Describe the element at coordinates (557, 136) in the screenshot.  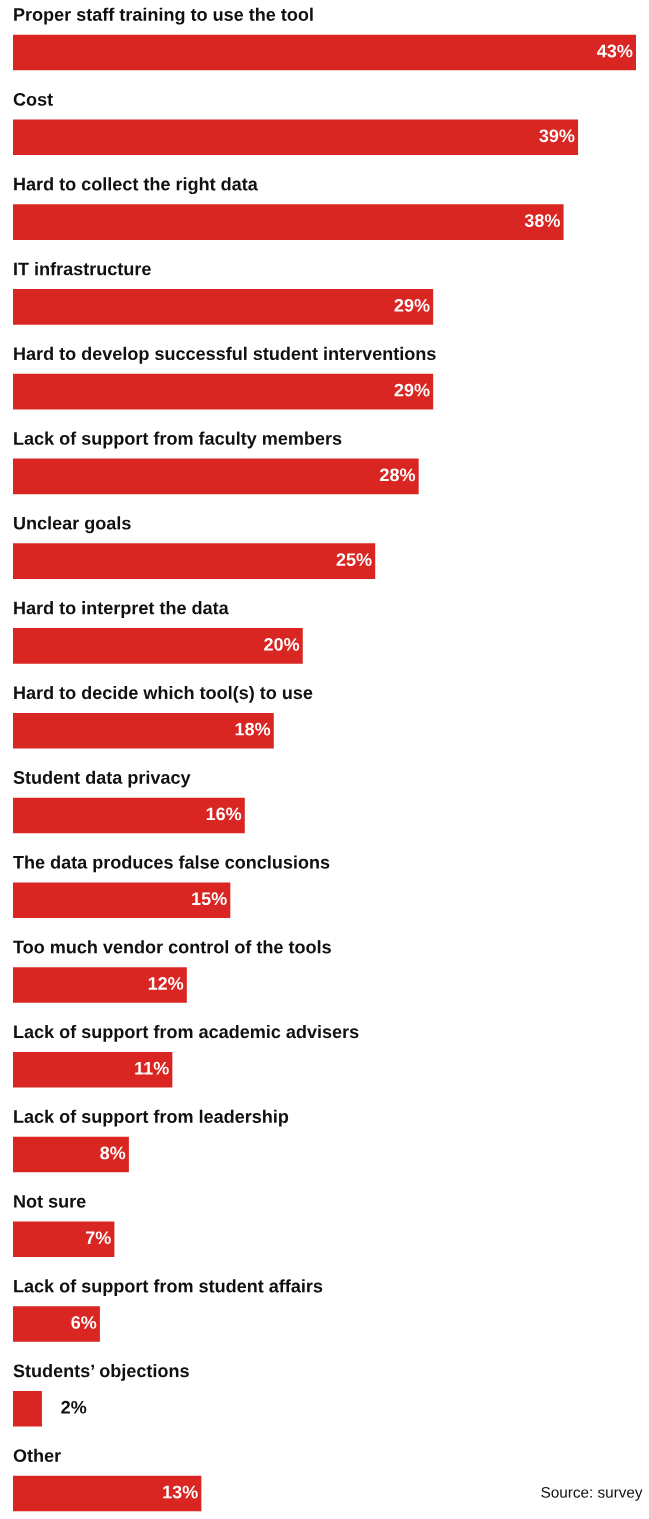
I see `data-label: 39%` at that location.